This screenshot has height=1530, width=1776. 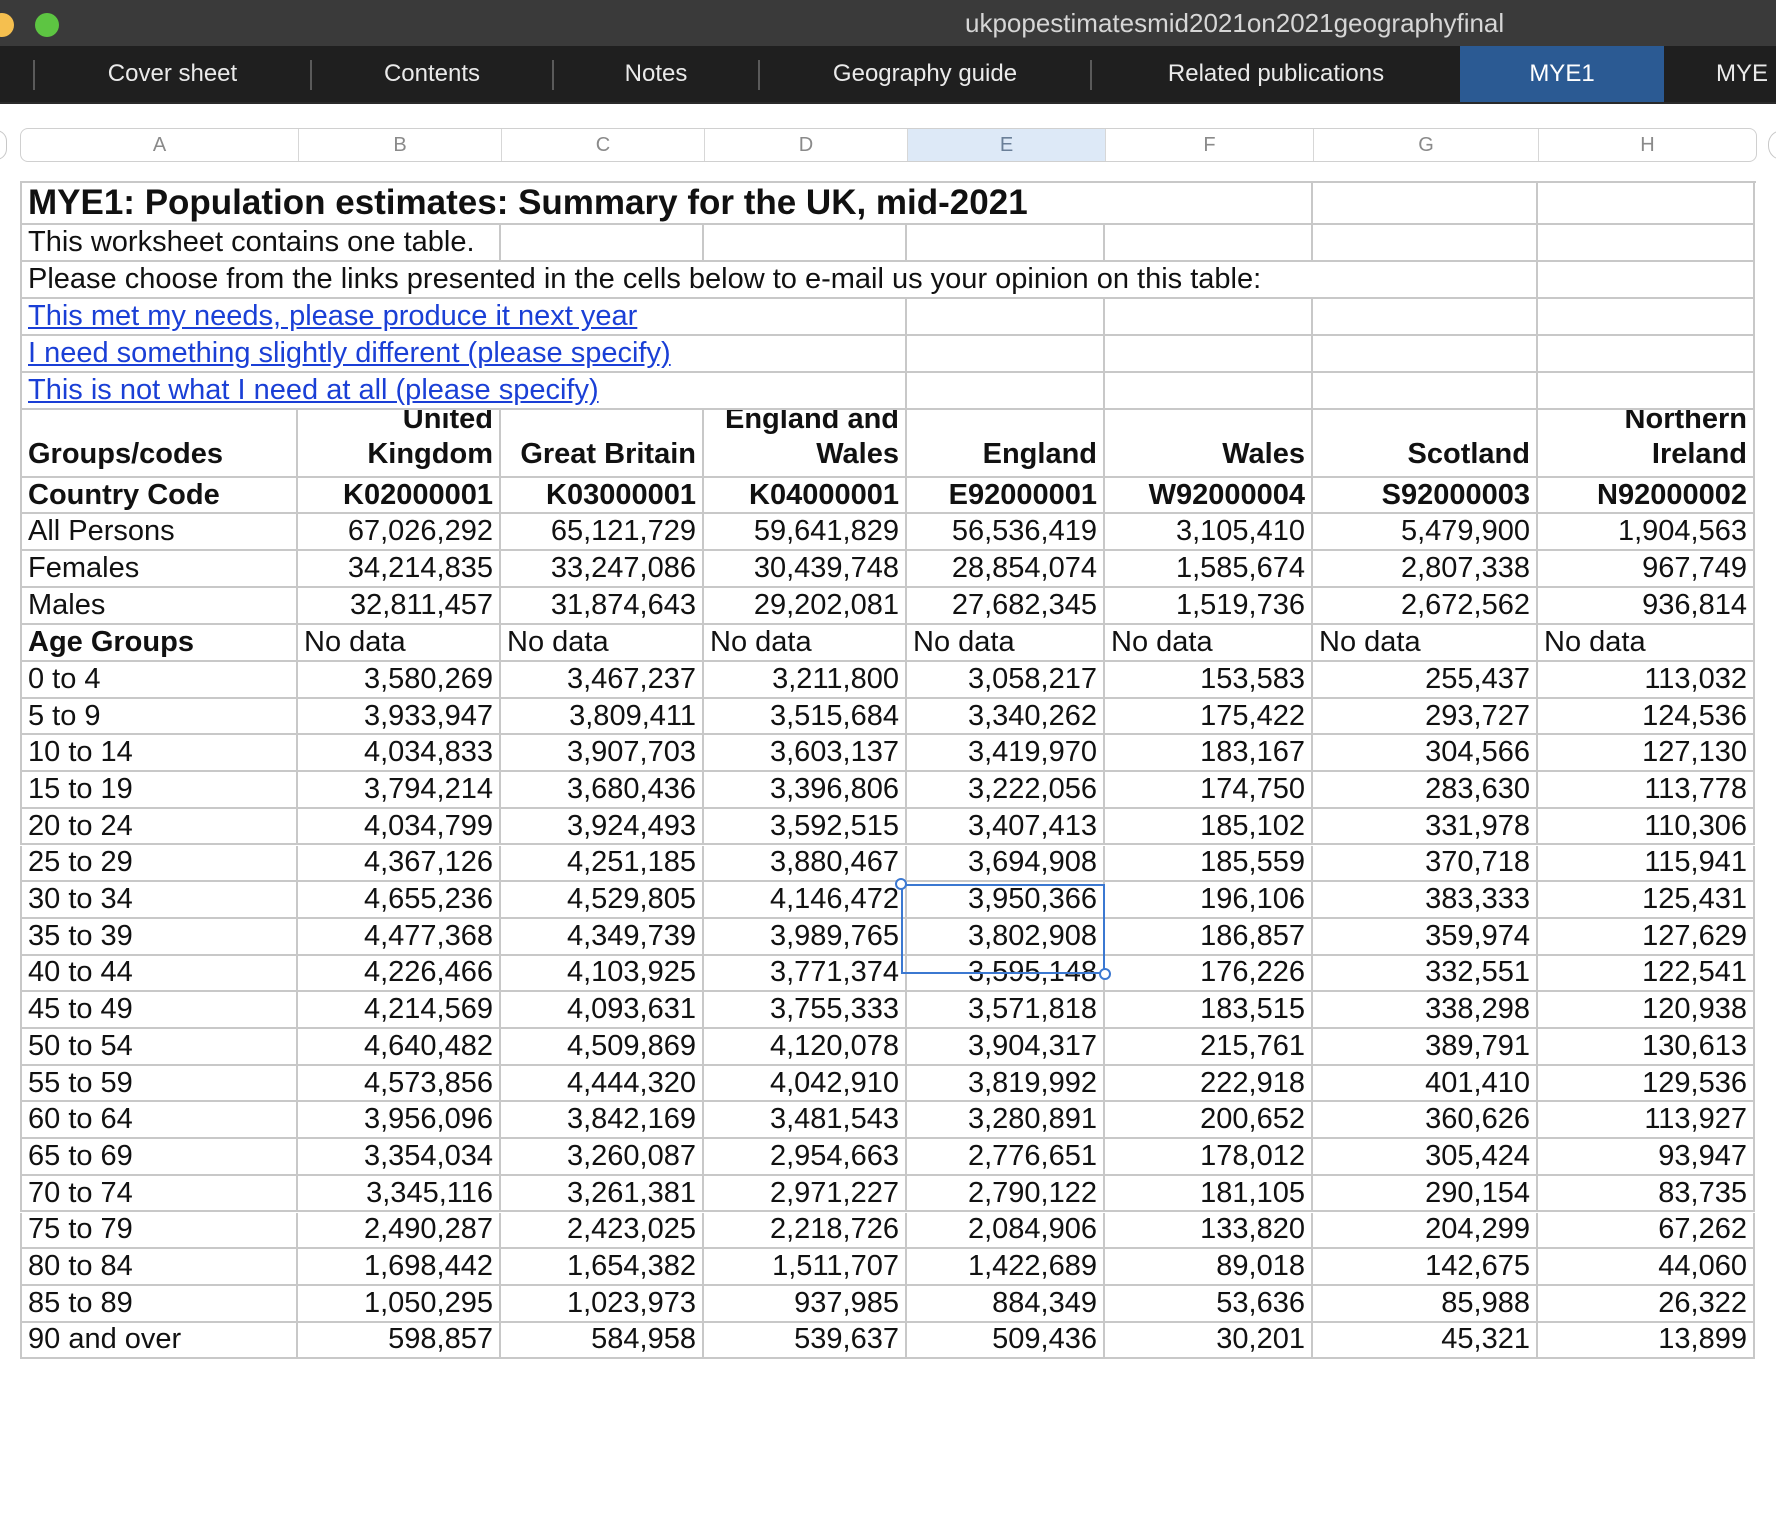 I want to click on age-label-cell: 90 and over, so click(x=159, y=1341).